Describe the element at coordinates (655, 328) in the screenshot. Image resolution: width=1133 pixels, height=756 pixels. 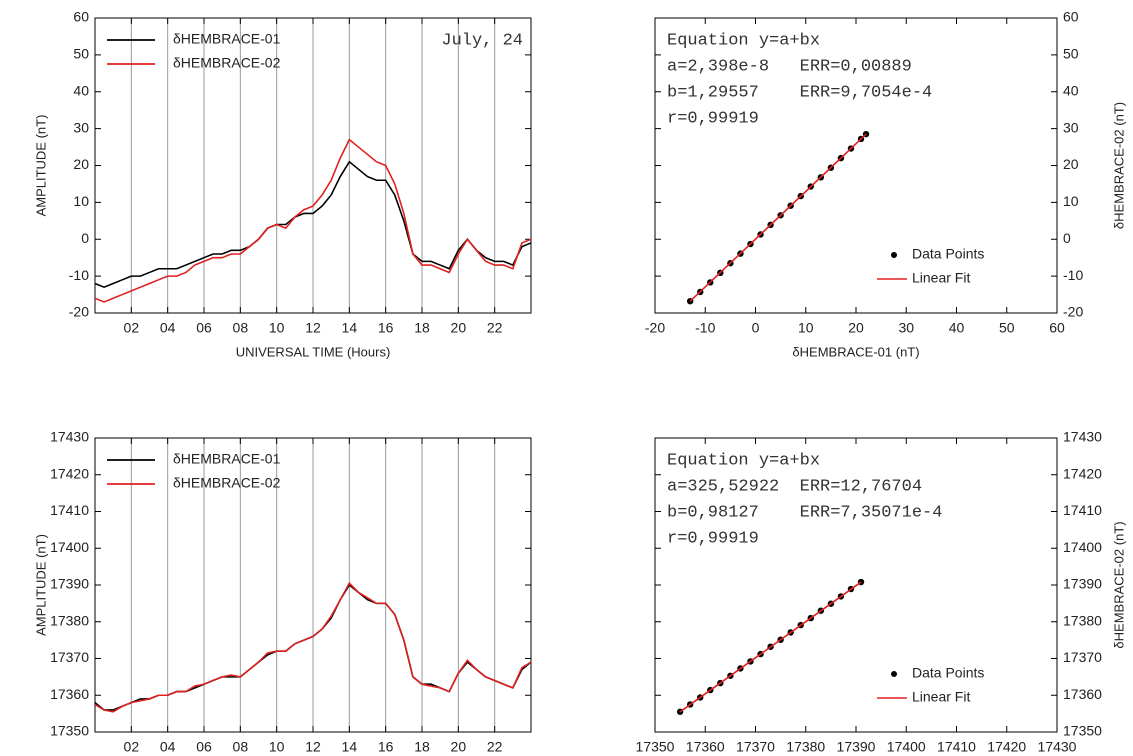
I see `x-tick-label: -20` at that location.